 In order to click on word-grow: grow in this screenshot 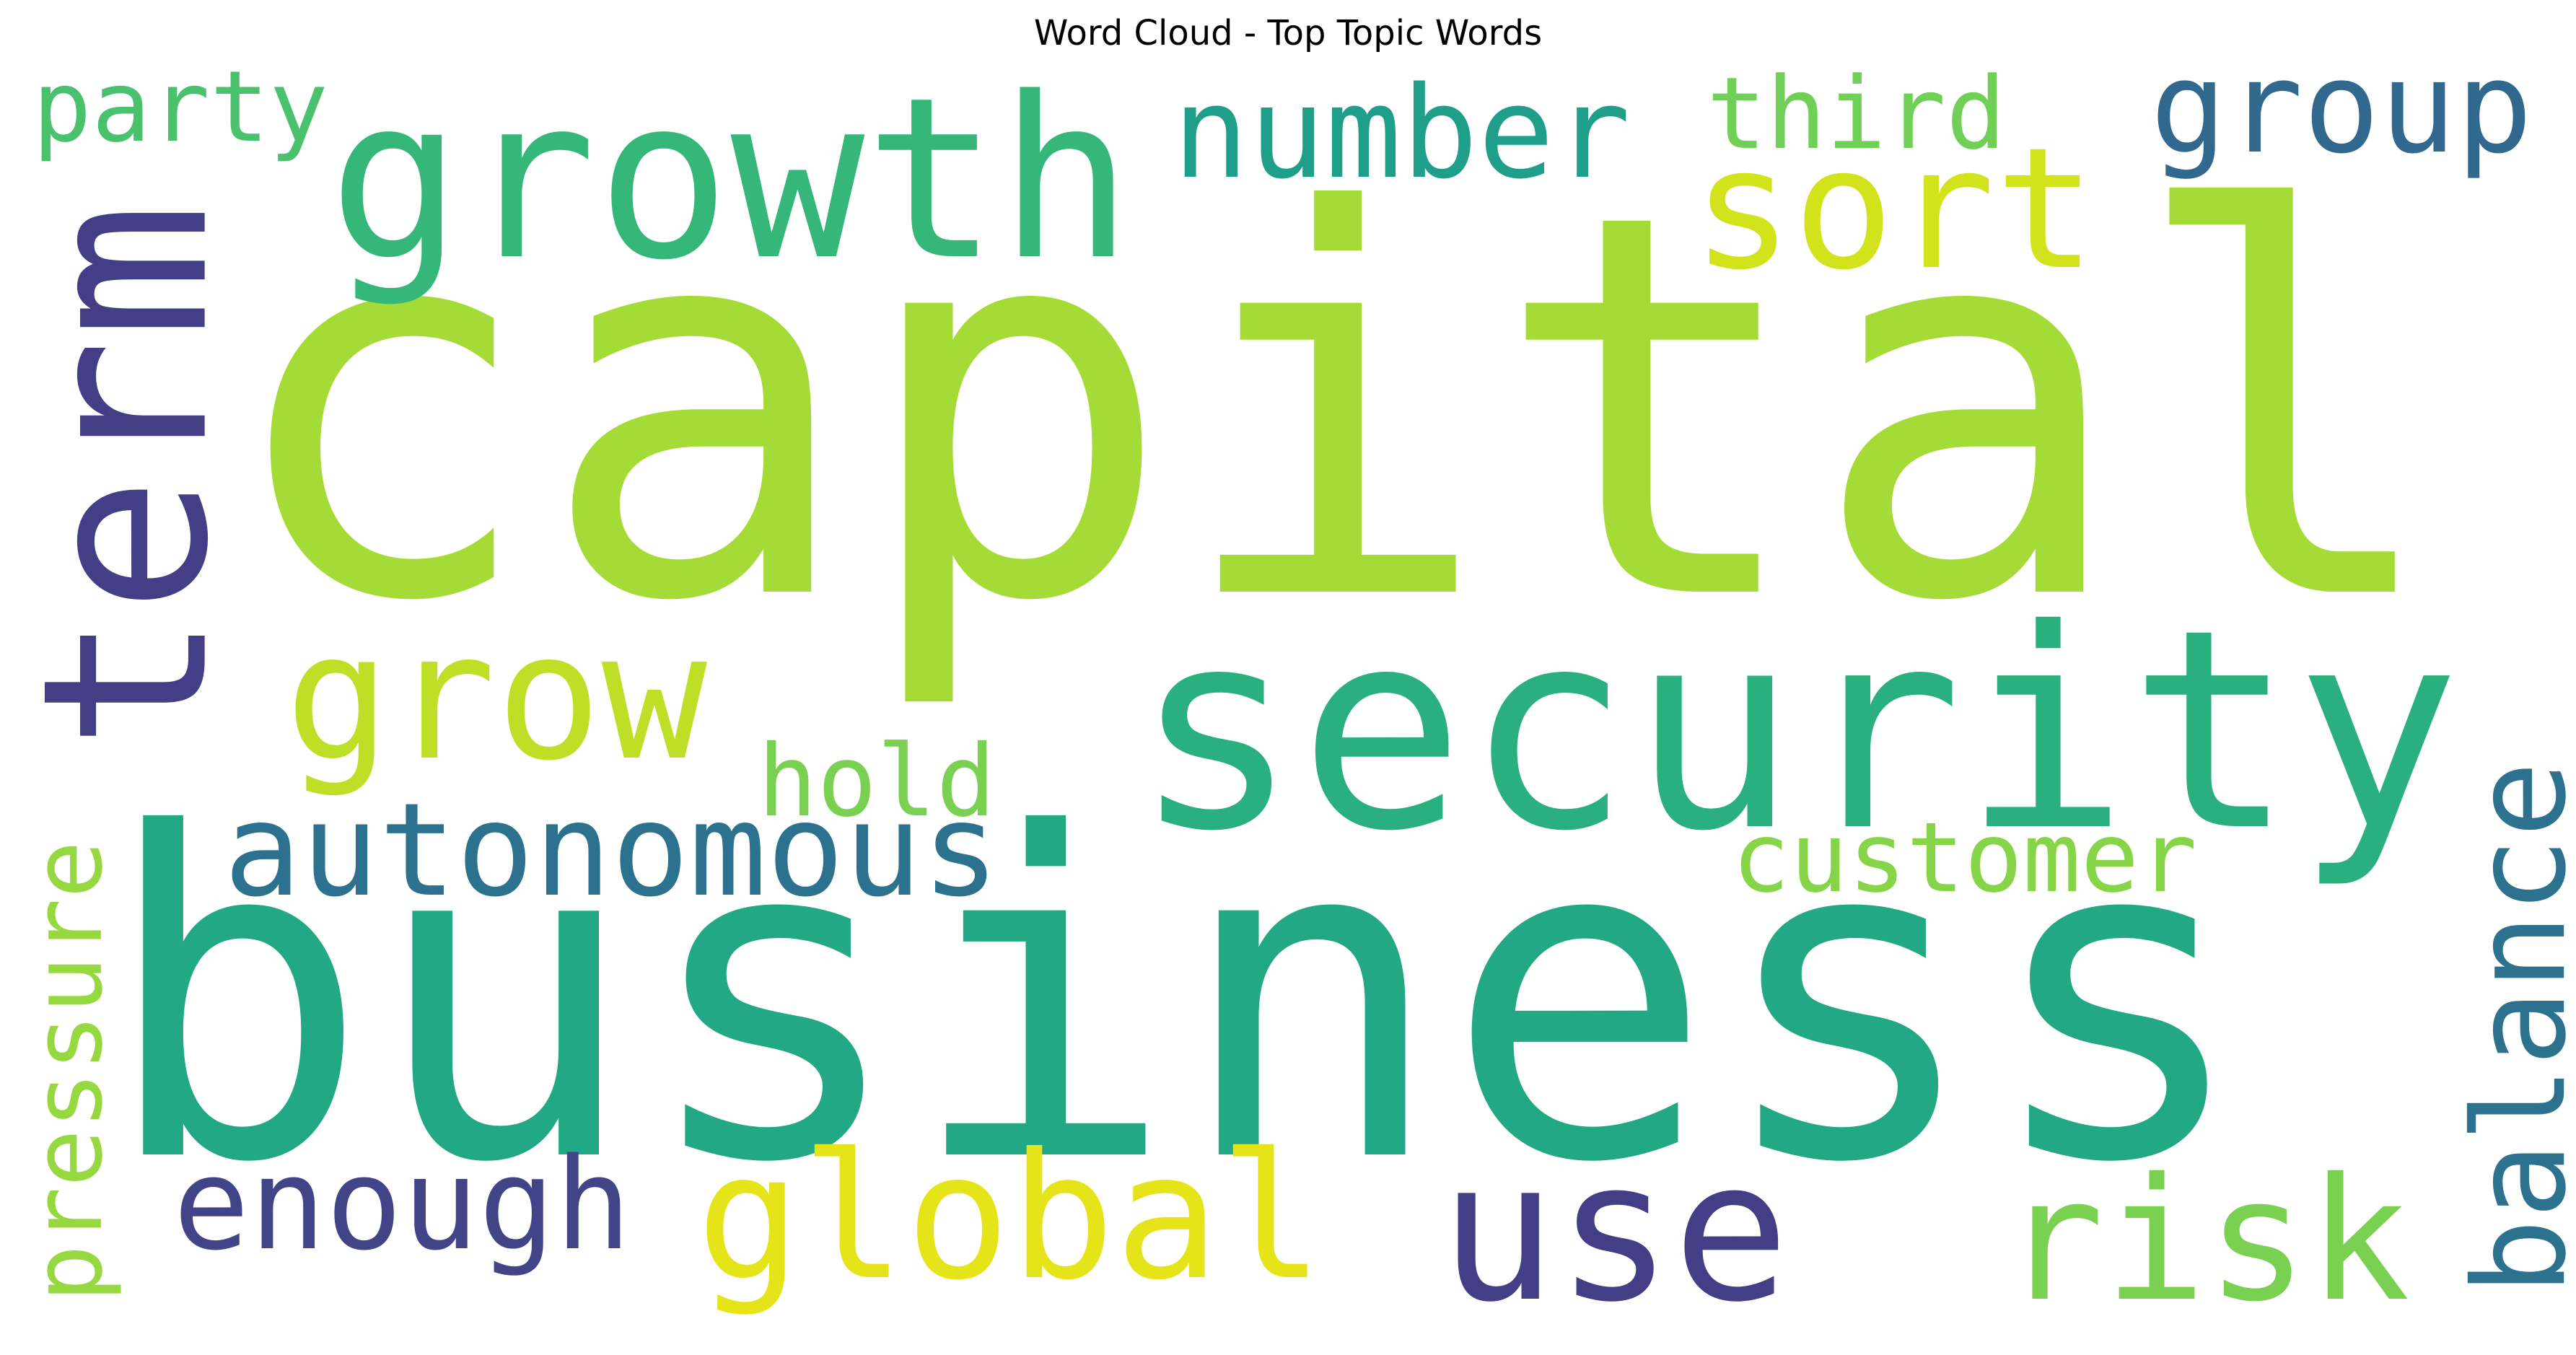, I will do `click(496, 698)`.